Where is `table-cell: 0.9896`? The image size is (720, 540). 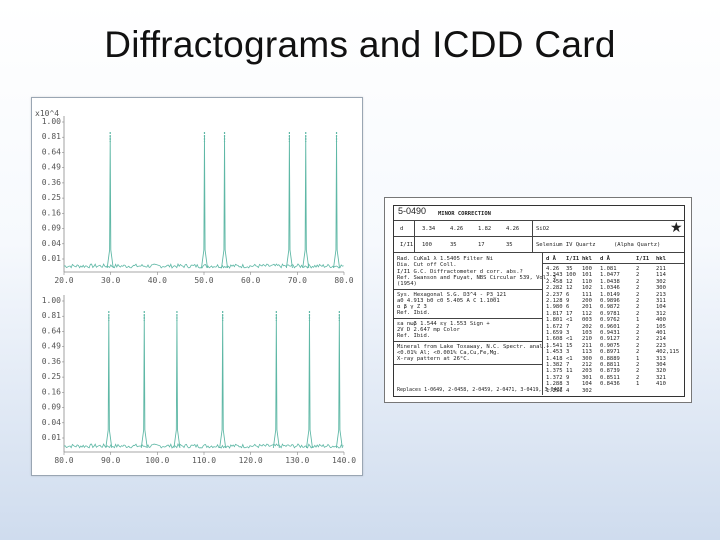 table-cell: 0.9896 is located at coordinates (610, 301).